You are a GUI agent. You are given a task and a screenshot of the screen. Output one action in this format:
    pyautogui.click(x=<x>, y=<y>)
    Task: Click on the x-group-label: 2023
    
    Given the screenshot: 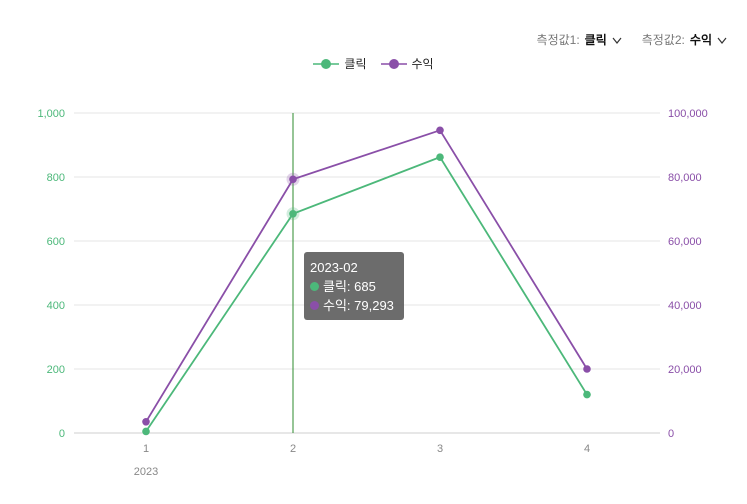 What is the action you would take?
    pyautogui.click(x=146, y=472)
    